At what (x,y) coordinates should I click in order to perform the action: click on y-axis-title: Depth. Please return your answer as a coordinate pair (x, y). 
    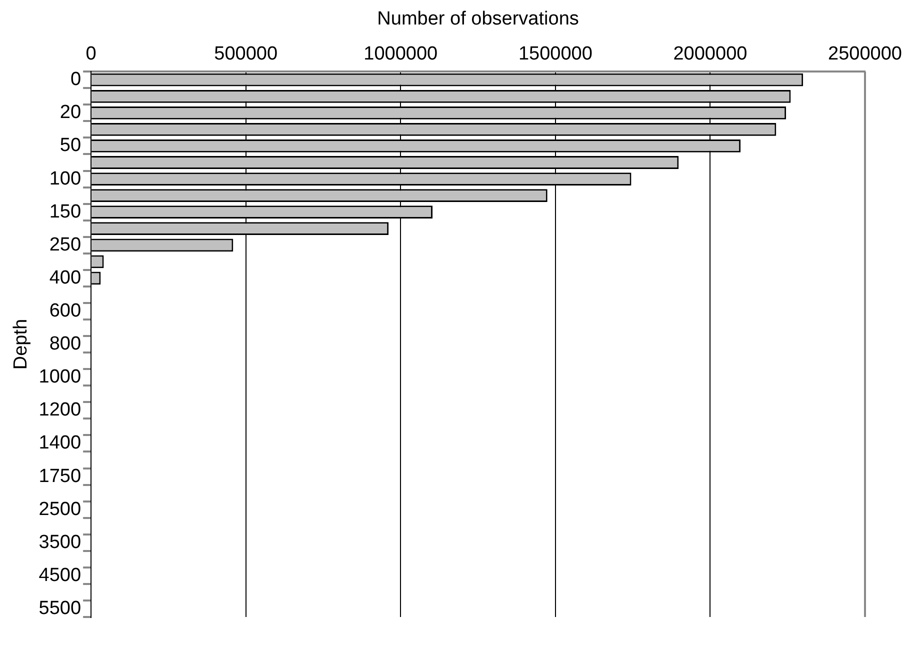
    Looking at the image, I should click on (21, 344).